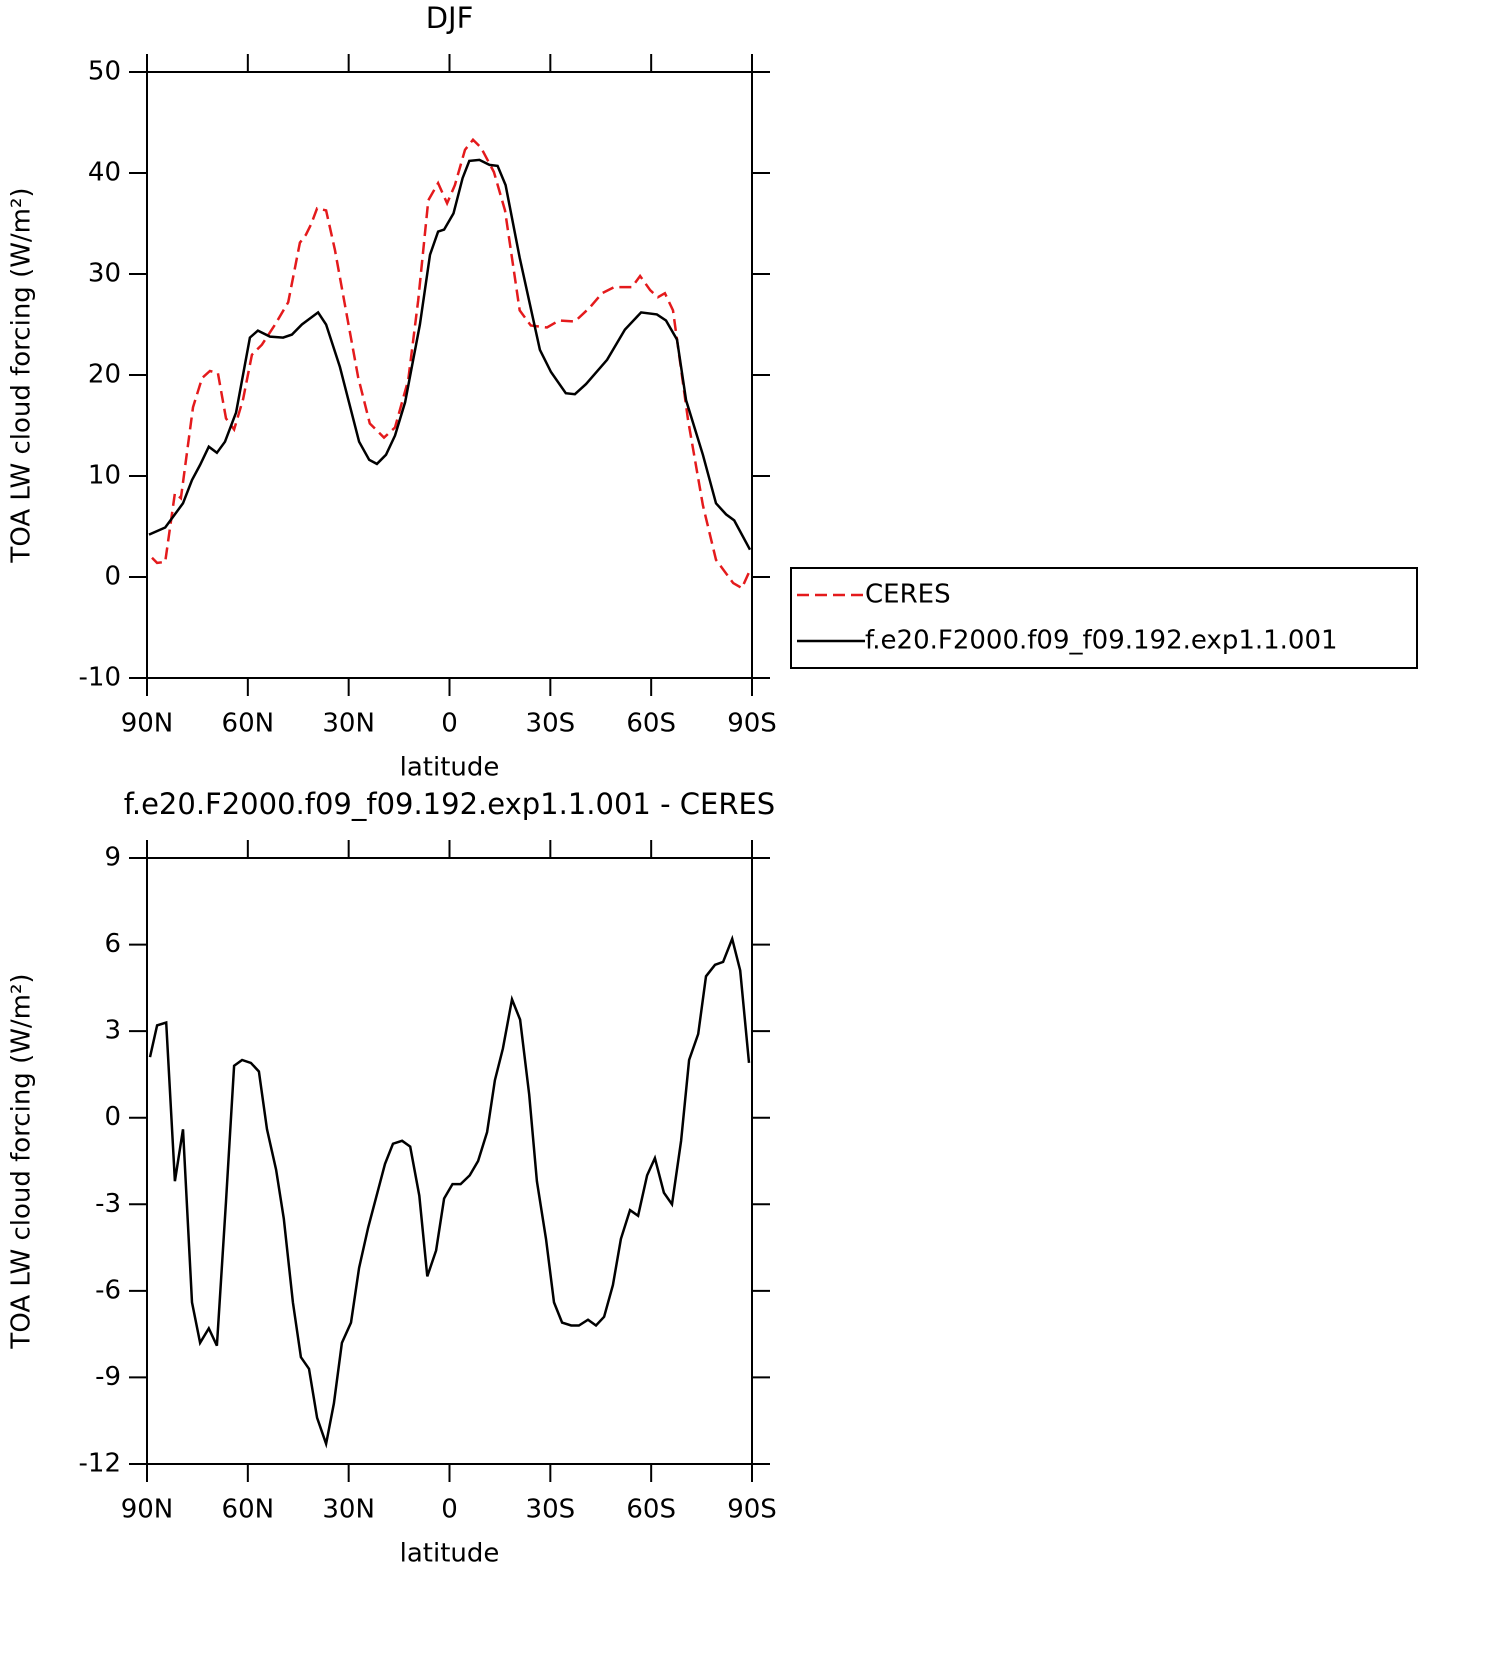 Image resolution: width=1511 pixels, height=1665 pixels. What do you see at coordinates (104, 375) in the screenshot?
I see `y-tick-label: 20` at bounding box center [104, 375].